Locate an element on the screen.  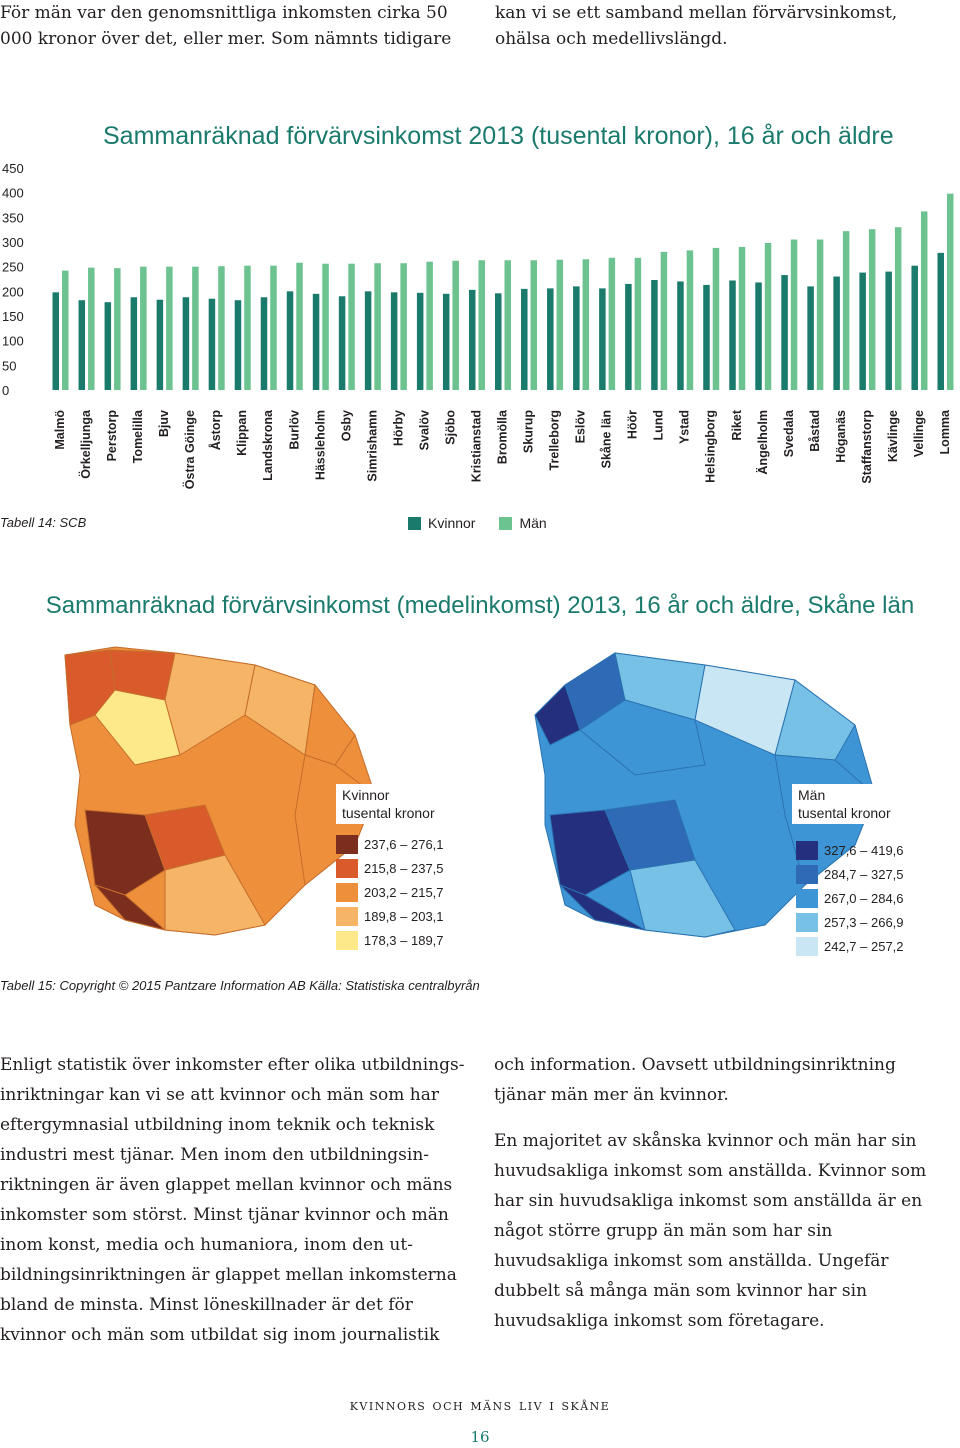
x-tick-label: Vellinge is located at coordinates (919, 433).